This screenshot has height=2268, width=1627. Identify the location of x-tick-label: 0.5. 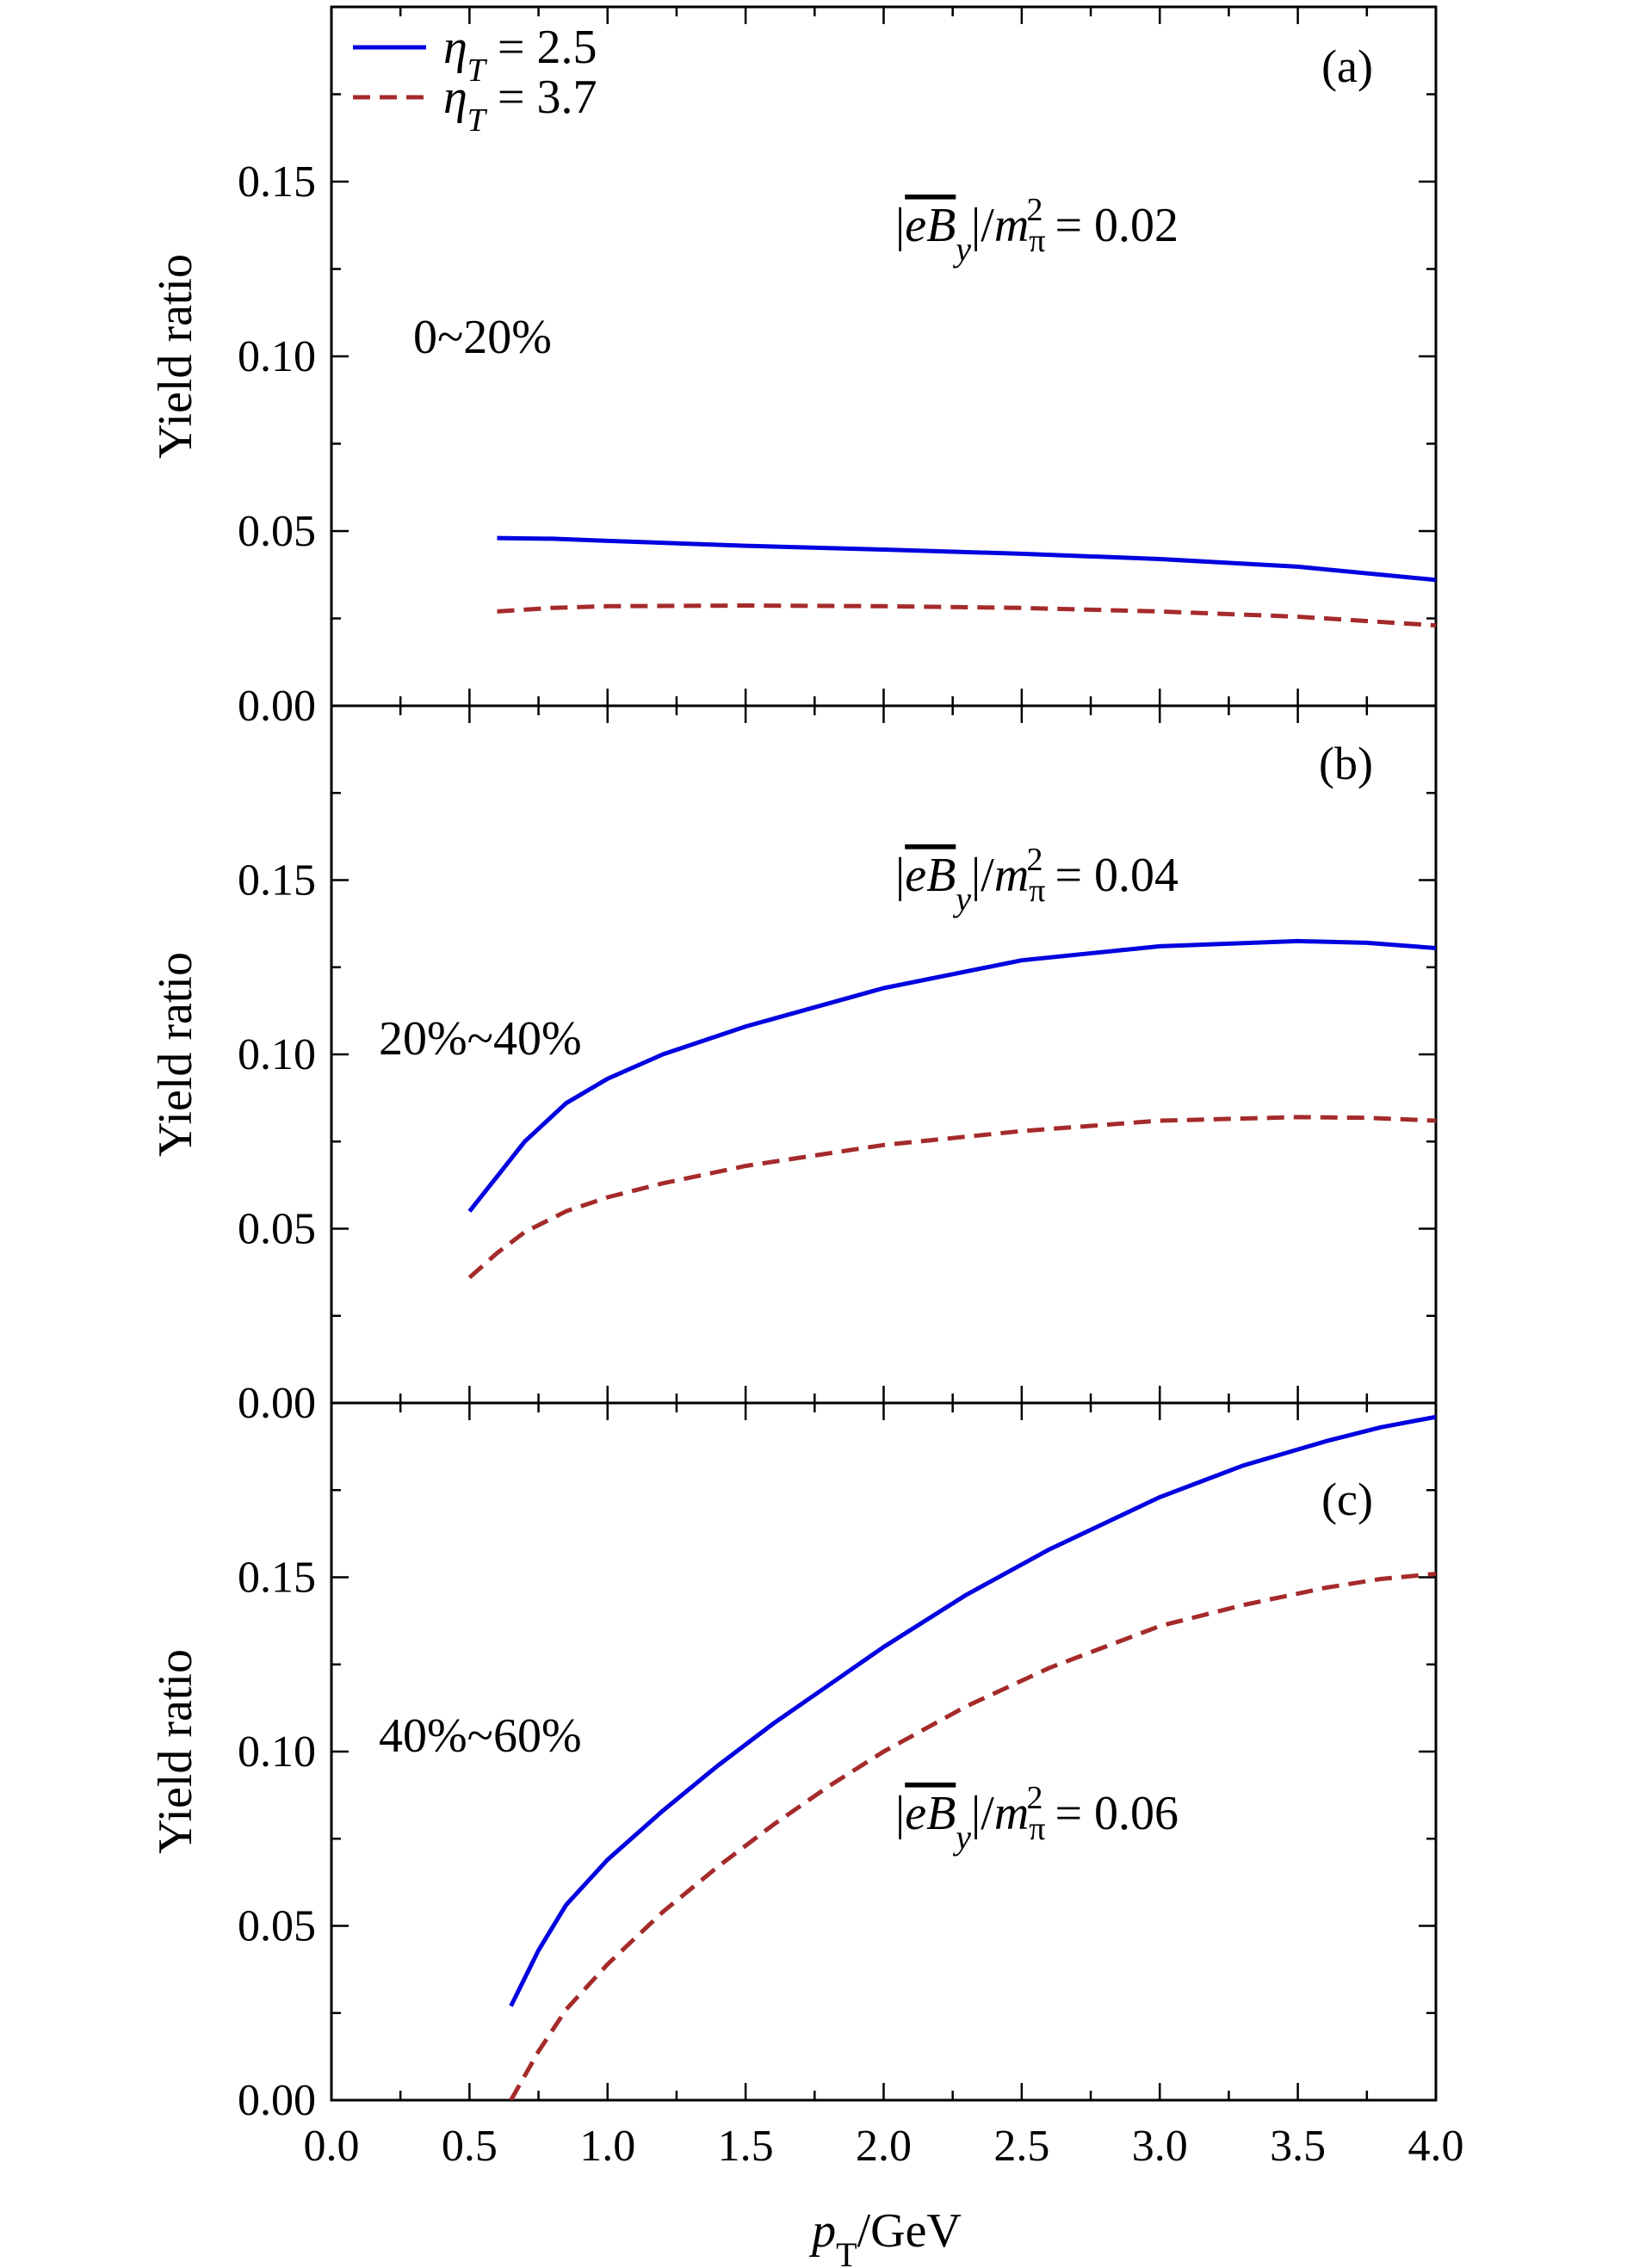
(470, 2146).